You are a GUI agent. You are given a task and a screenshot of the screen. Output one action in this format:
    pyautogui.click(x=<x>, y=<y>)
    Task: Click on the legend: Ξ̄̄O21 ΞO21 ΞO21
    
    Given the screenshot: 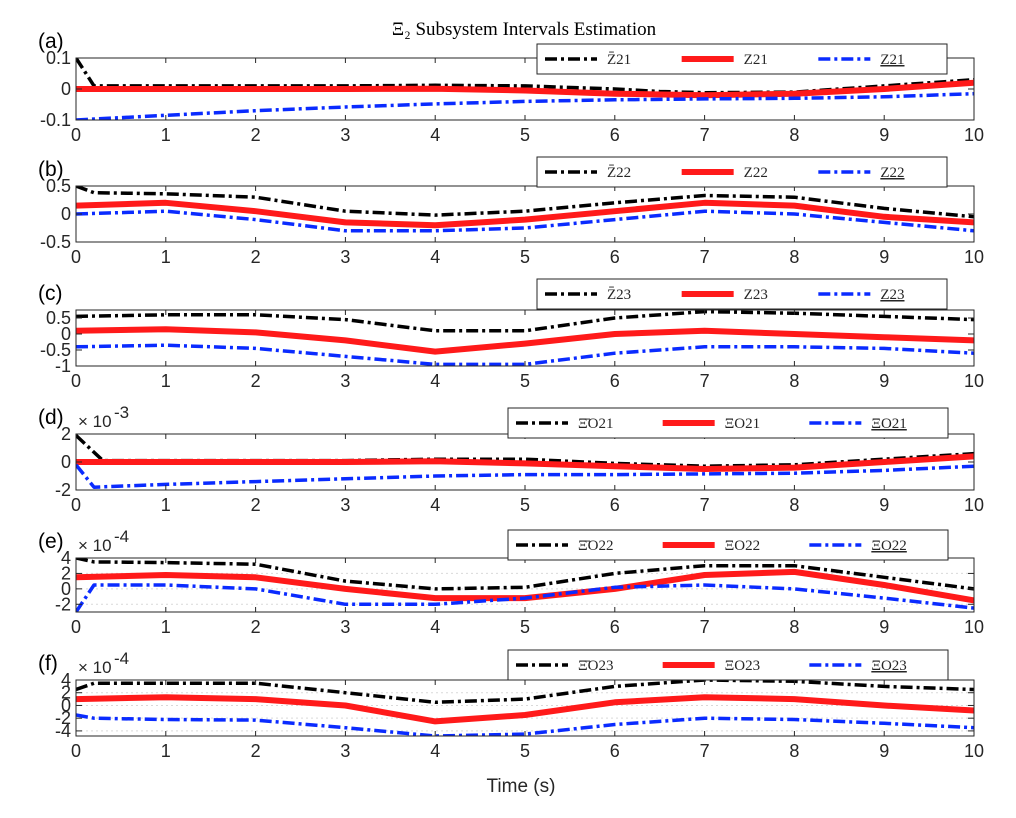 What is the action you would take?
    pyautogui.click(x=728, y=423)
    